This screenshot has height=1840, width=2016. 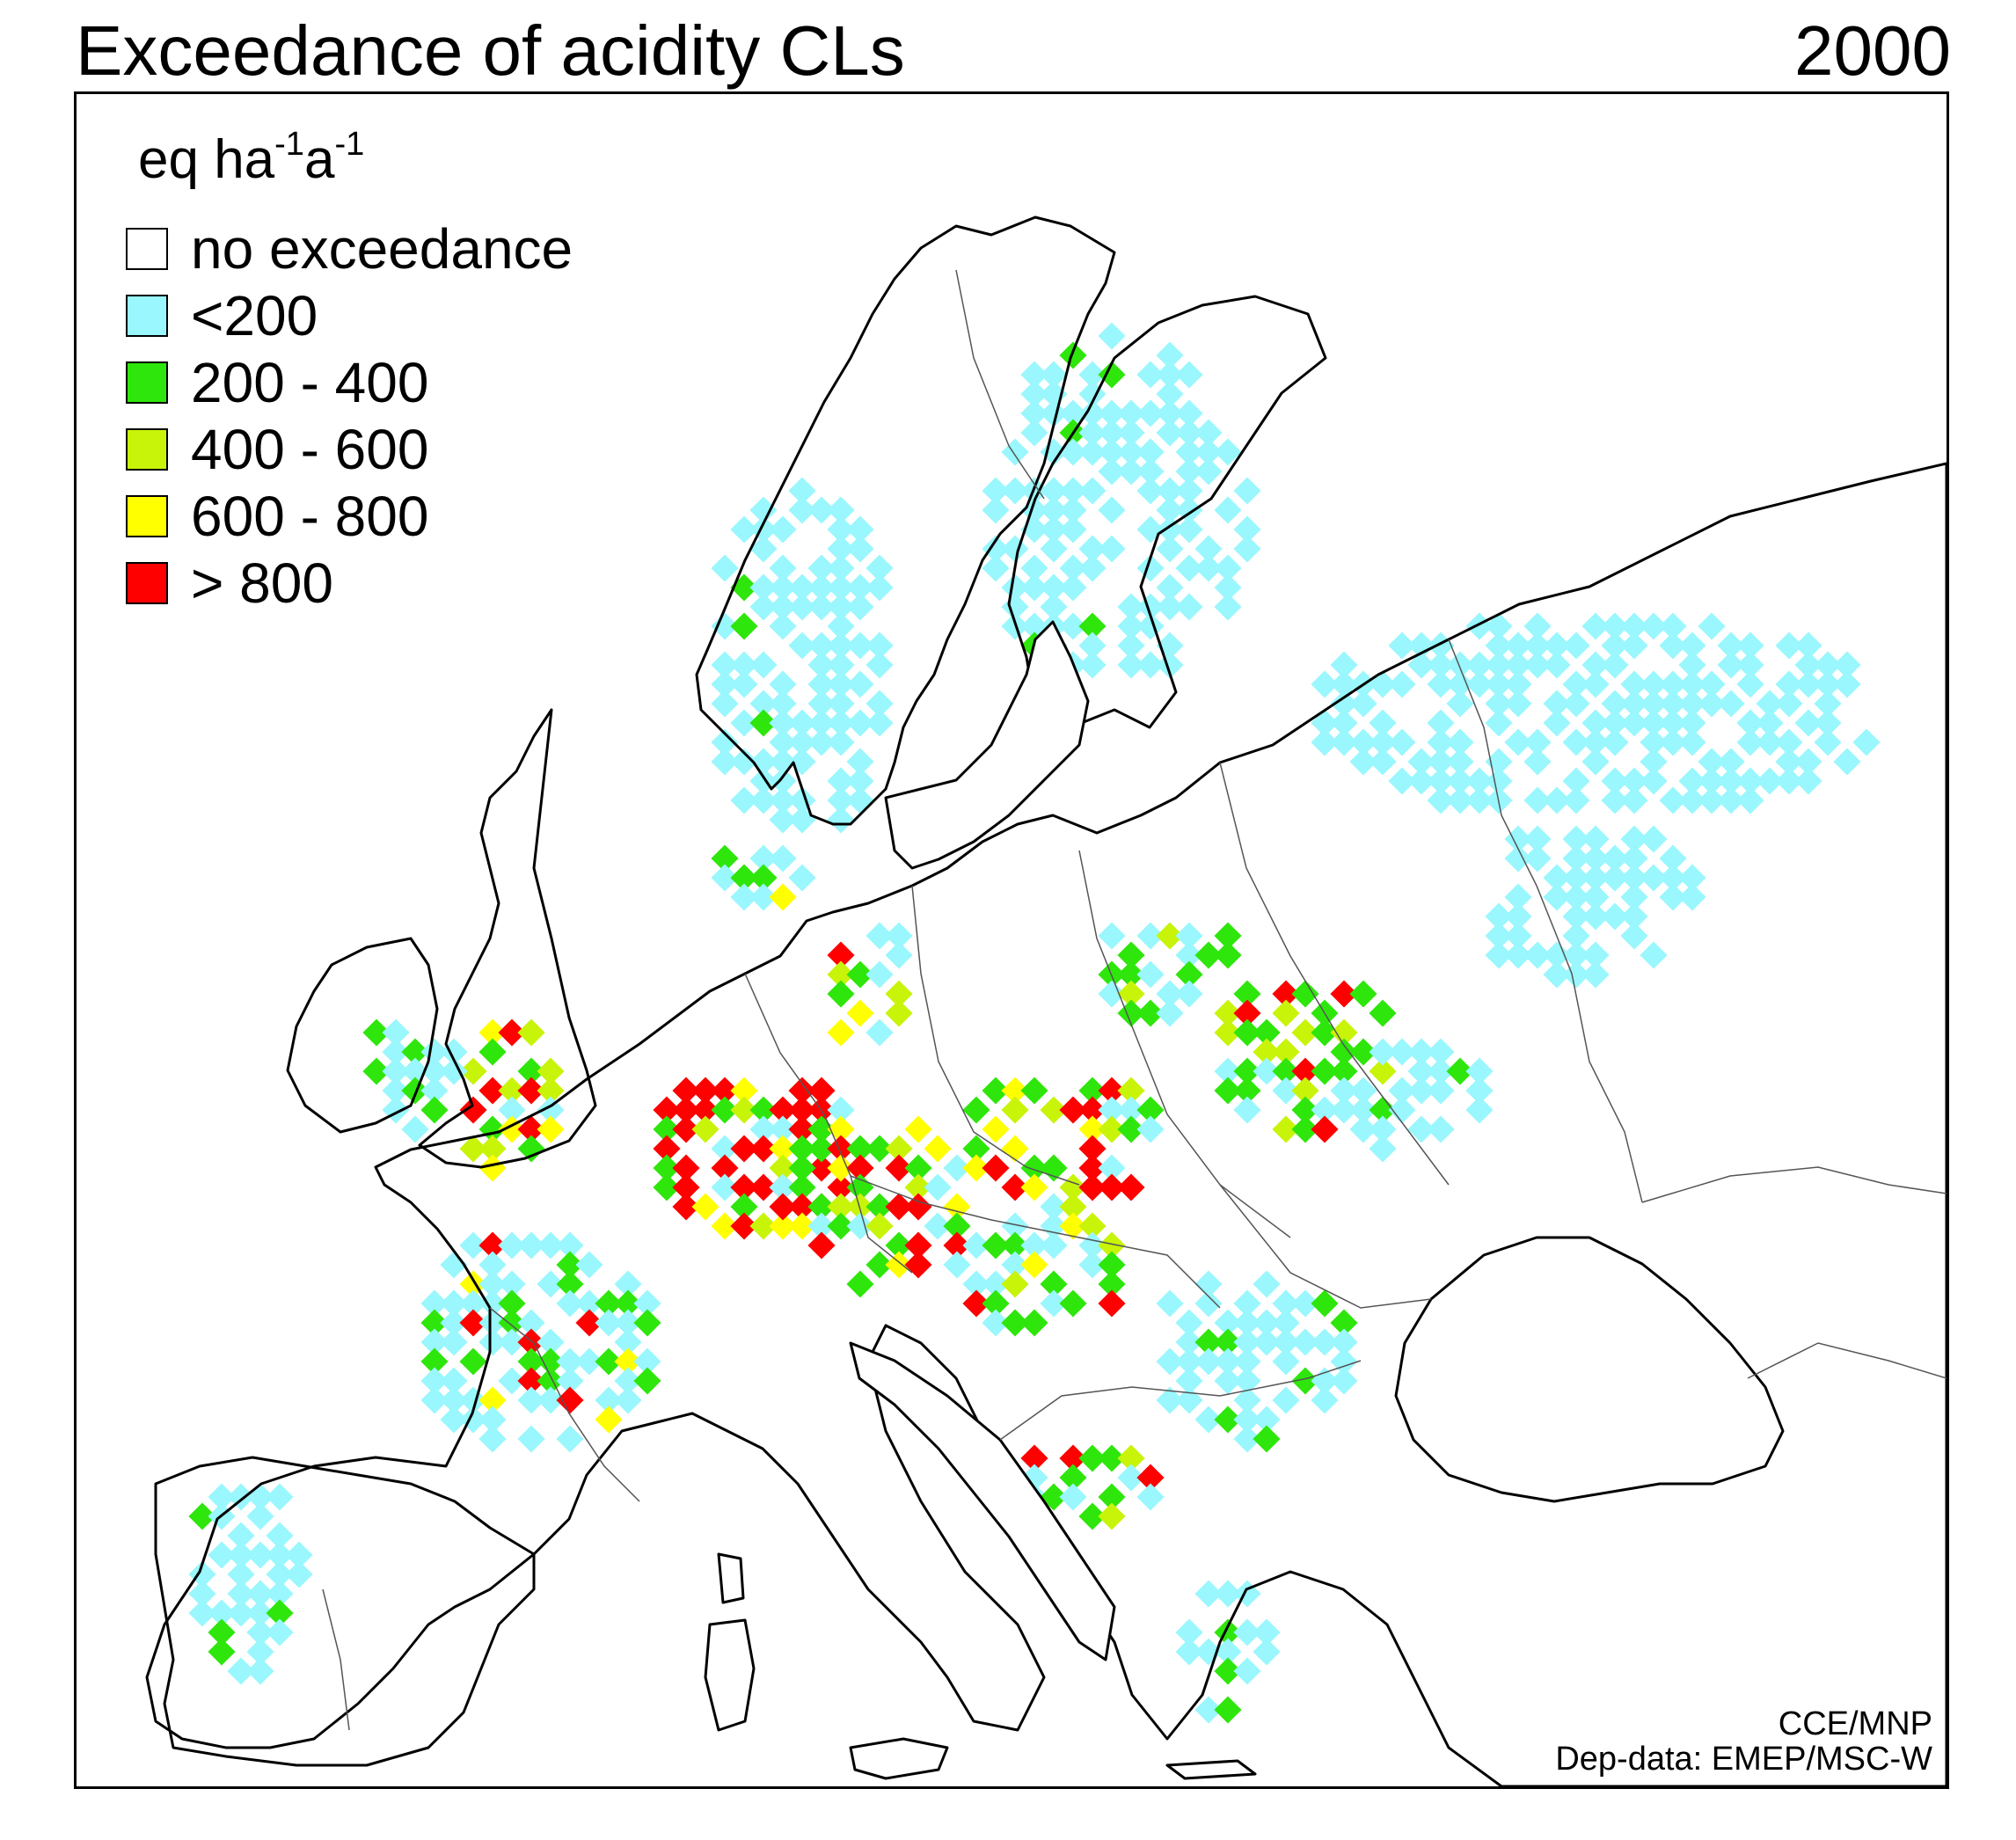 I want to click on coastline-corsica, so click(x=731, y=1578).